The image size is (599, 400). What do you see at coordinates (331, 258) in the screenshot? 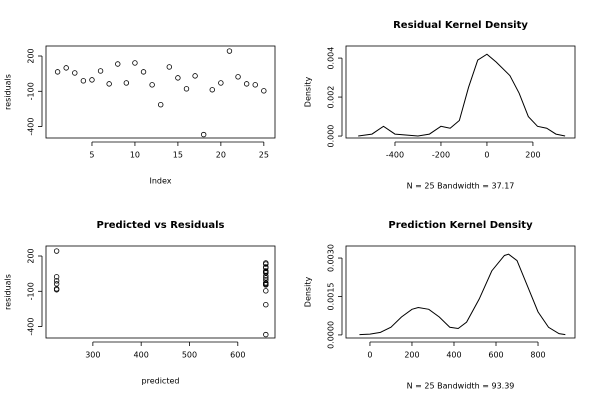
I see `y-tick-label: 0.0030` at bounding box center [331, 258].